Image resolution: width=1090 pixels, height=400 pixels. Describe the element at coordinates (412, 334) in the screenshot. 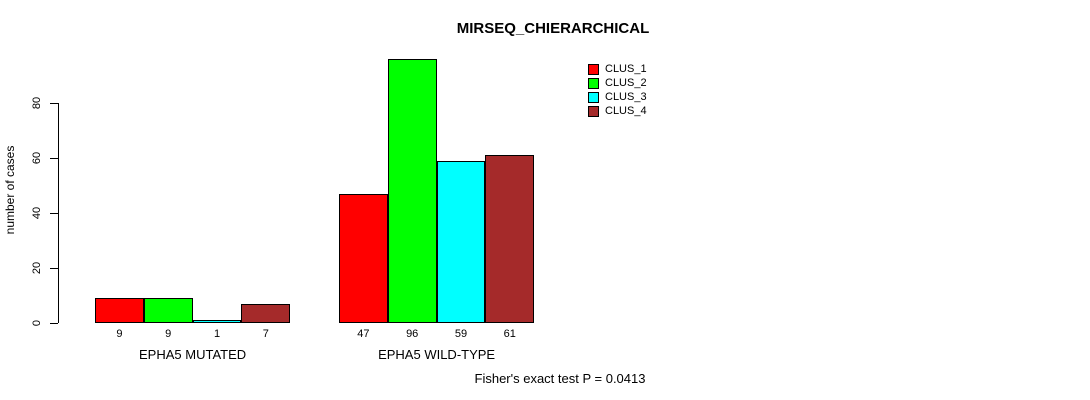

I see `bar-value-label: 96` at that location.